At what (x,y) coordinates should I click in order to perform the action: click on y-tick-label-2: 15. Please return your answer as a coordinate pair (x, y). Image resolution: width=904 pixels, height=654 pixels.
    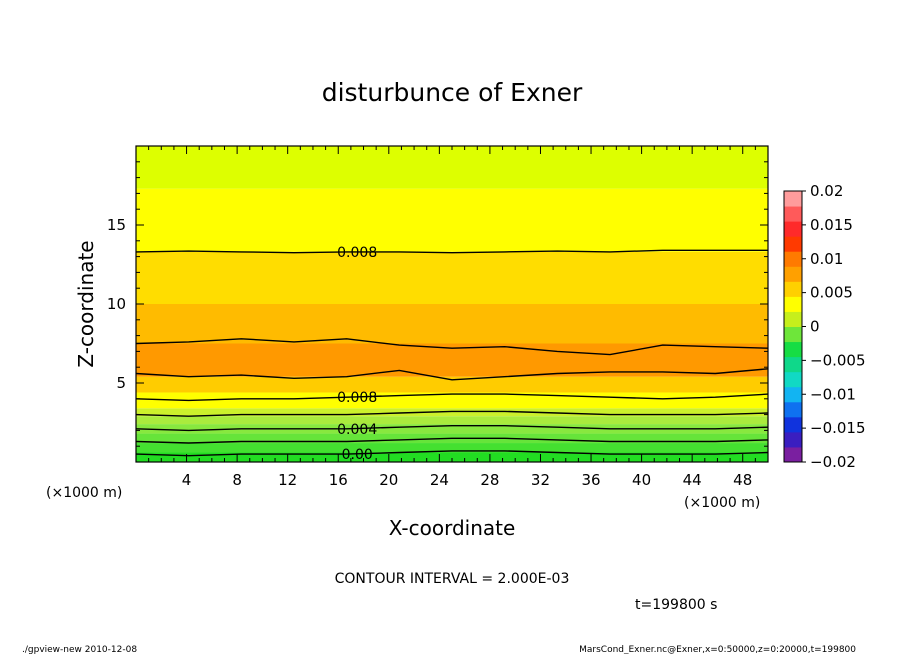
    Looking at the image, I should click on (116, 225).